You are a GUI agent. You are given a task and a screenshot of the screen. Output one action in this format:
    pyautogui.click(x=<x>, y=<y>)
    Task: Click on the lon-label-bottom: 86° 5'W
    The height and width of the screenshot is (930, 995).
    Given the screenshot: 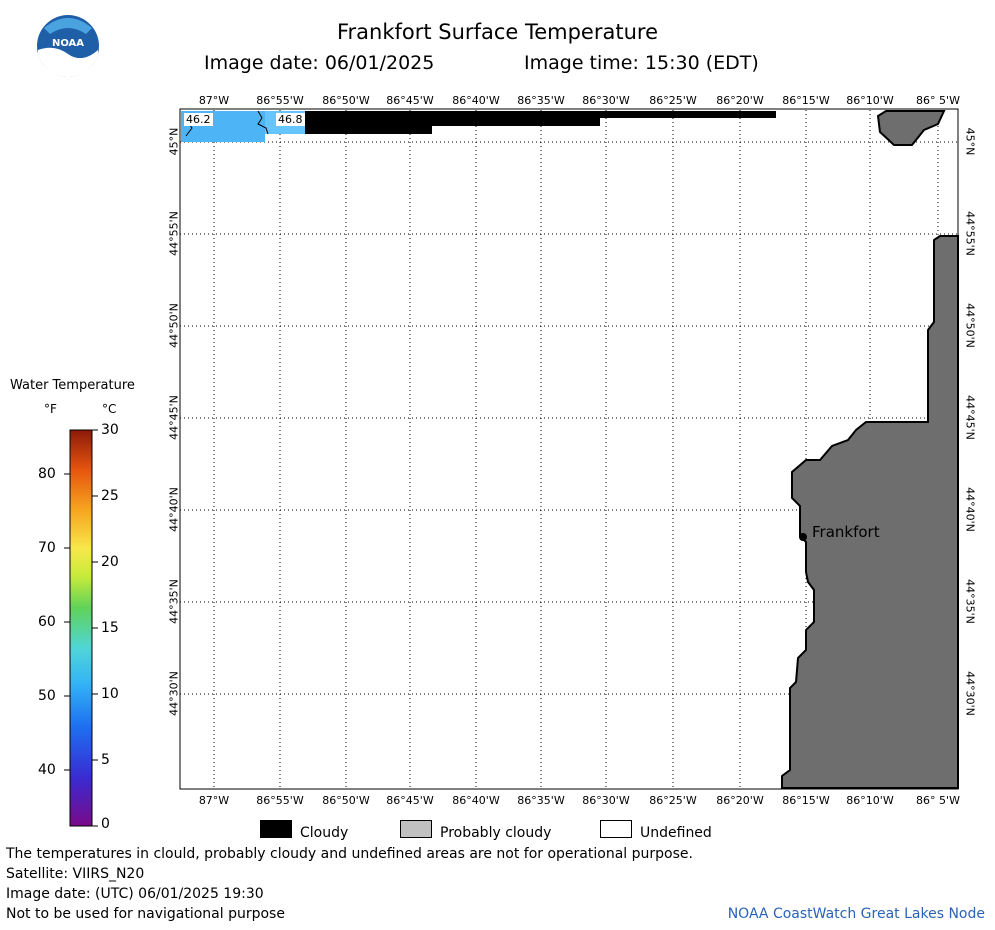 What is the action you would take?
    pyautogui.click(x=938, y=800)
    